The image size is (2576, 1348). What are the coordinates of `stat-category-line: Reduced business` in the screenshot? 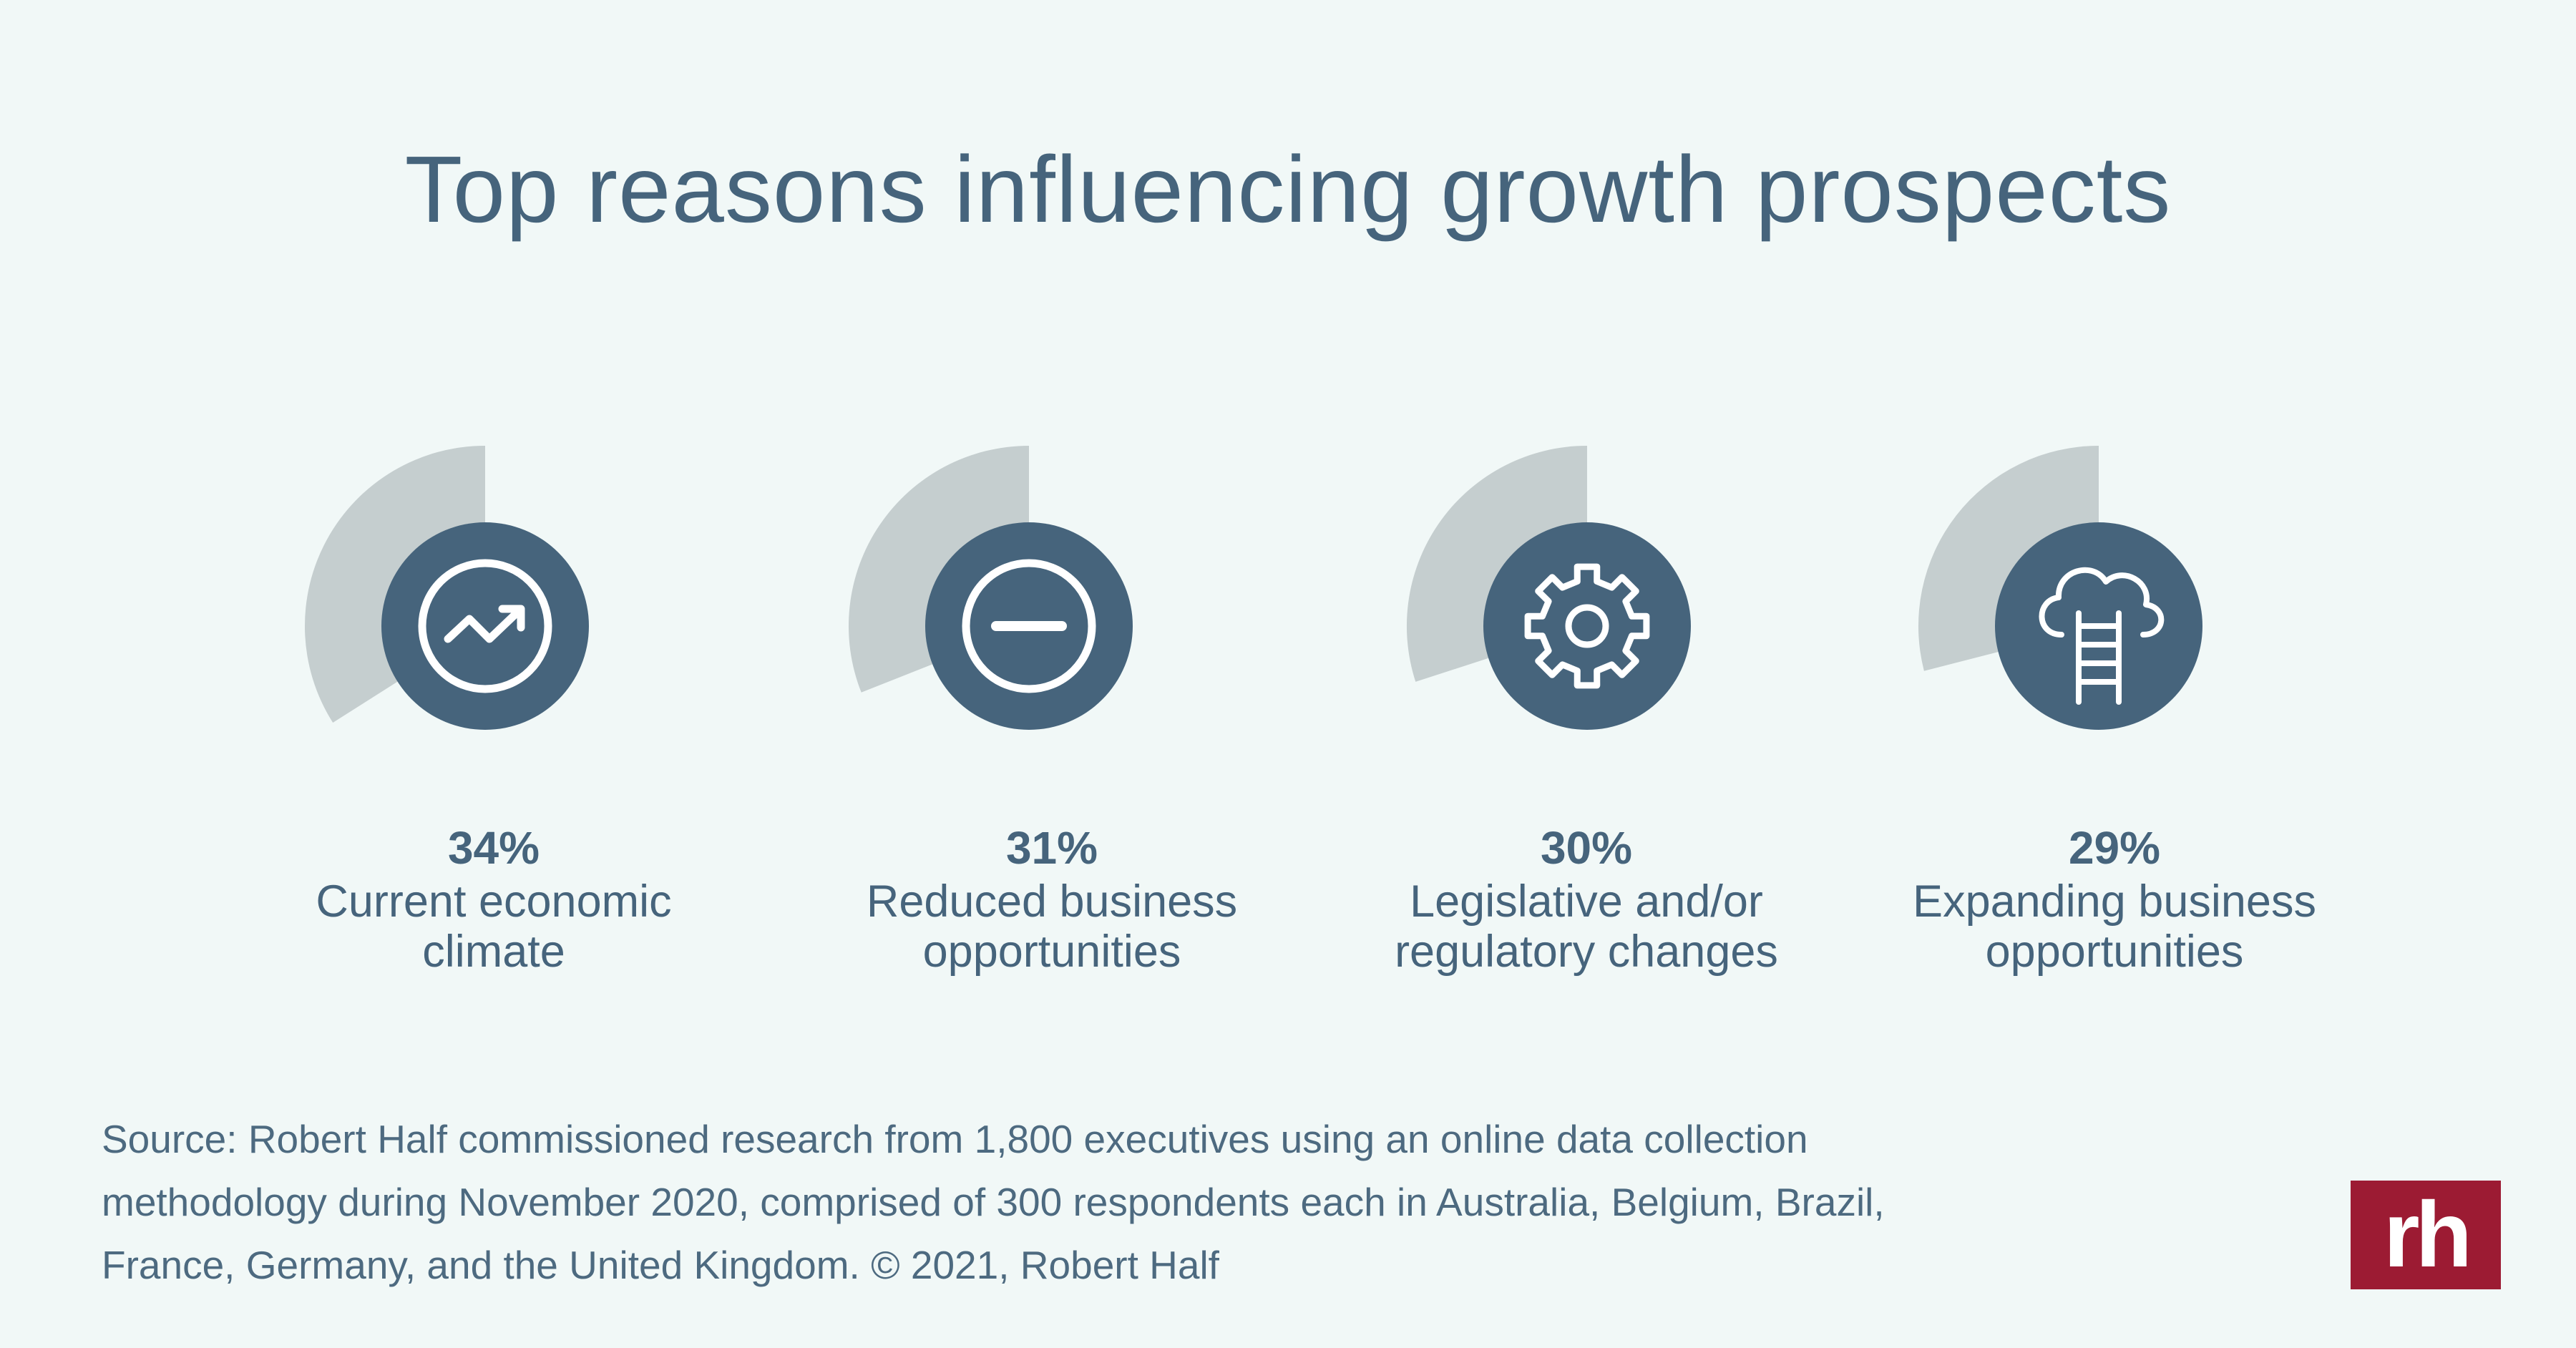 It's located at (1052, 901).